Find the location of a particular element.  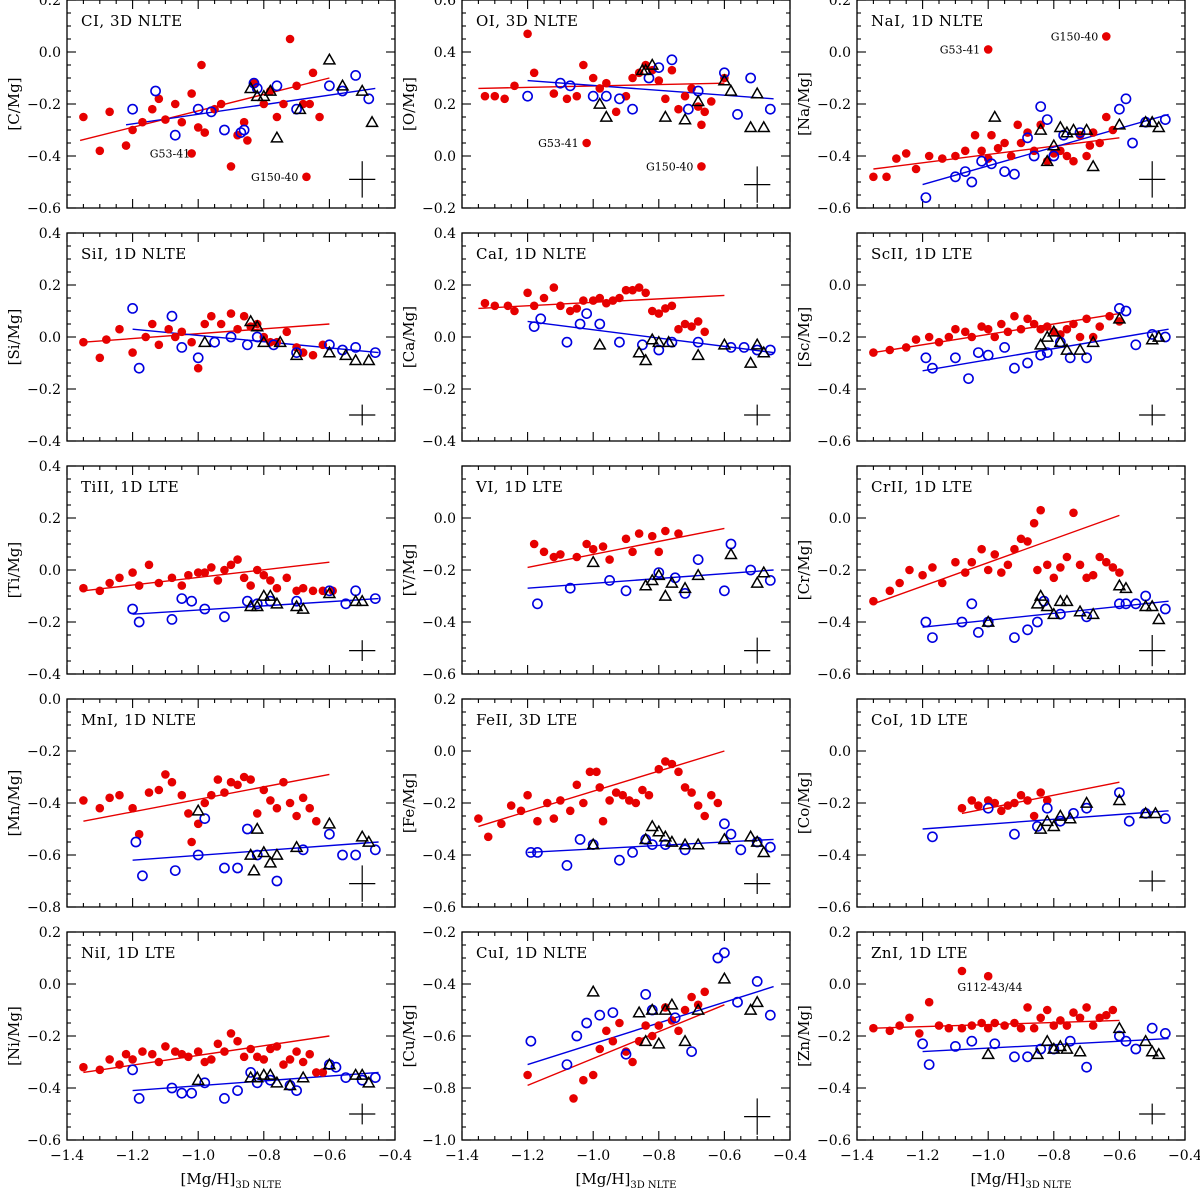

fit-line-blue is located at coordinates (650, 1025).